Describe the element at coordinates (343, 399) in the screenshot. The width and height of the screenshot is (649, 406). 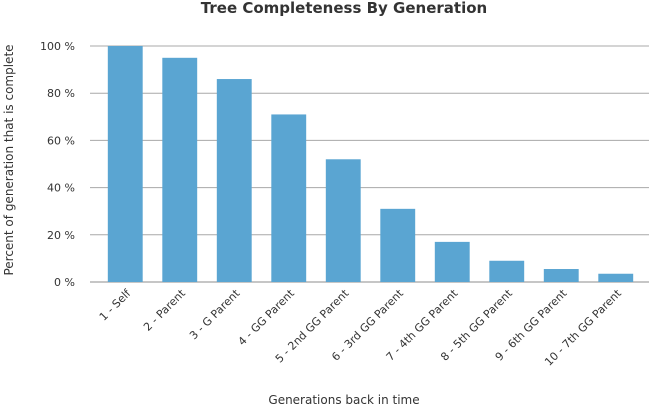
I see `x-axis-label: Generations back in time` at that location.